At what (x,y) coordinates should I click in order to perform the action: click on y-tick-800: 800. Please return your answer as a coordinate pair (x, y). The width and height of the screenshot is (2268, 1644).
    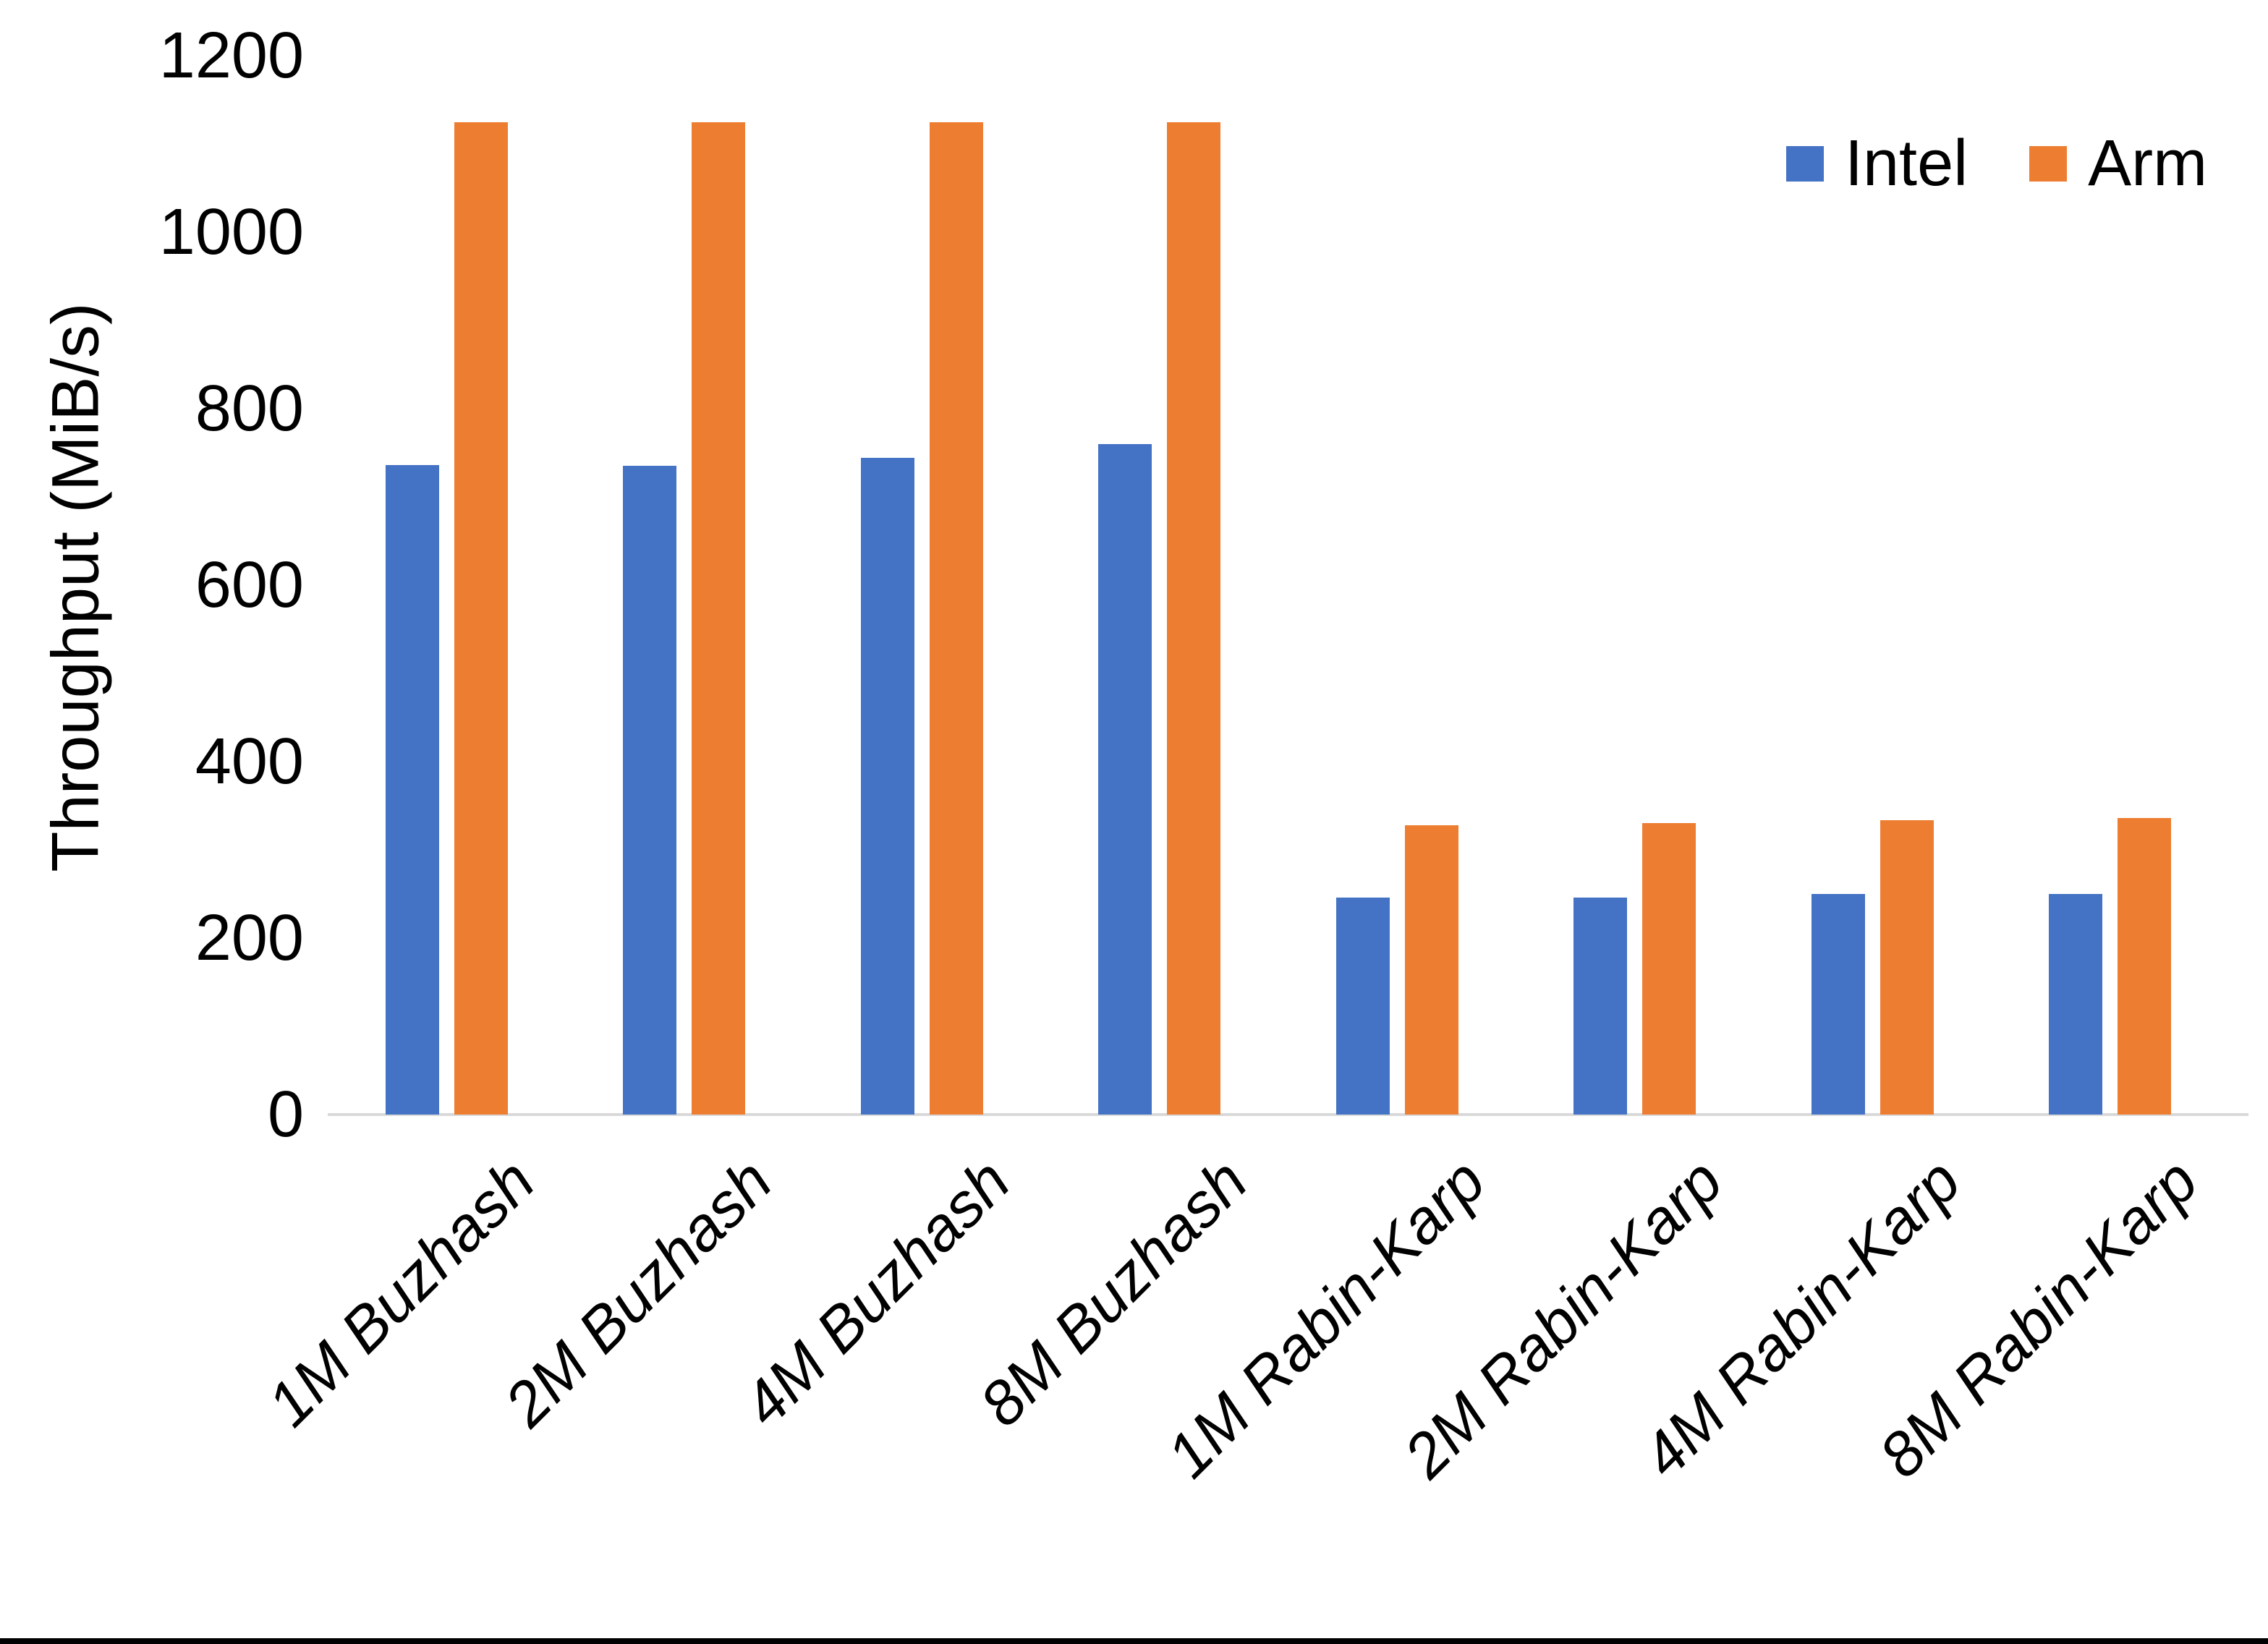
    Looking at the image, I should click on (249, 408).